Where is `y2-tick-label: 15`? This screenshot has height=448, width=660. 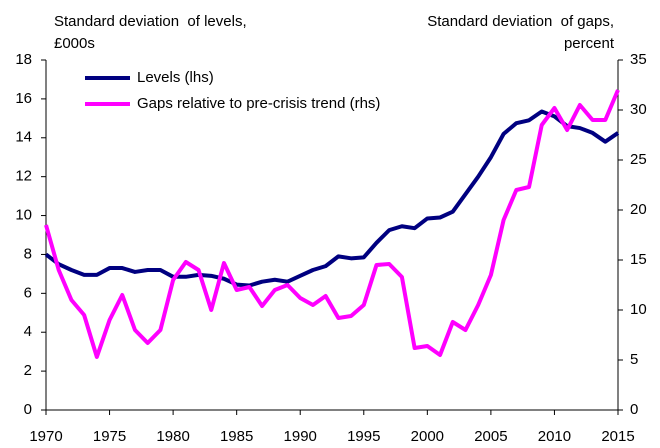 y2-tick-label: 15 is located at coordinates (638, 259).